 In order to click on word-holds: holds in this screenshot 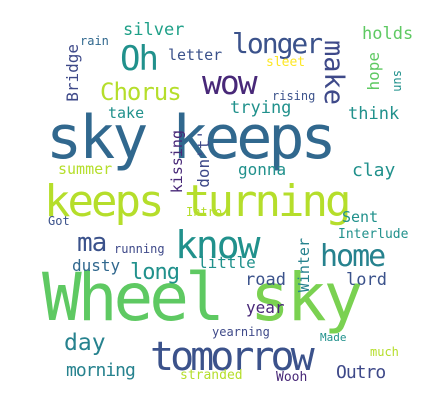, I will do `click(388, 34)`.